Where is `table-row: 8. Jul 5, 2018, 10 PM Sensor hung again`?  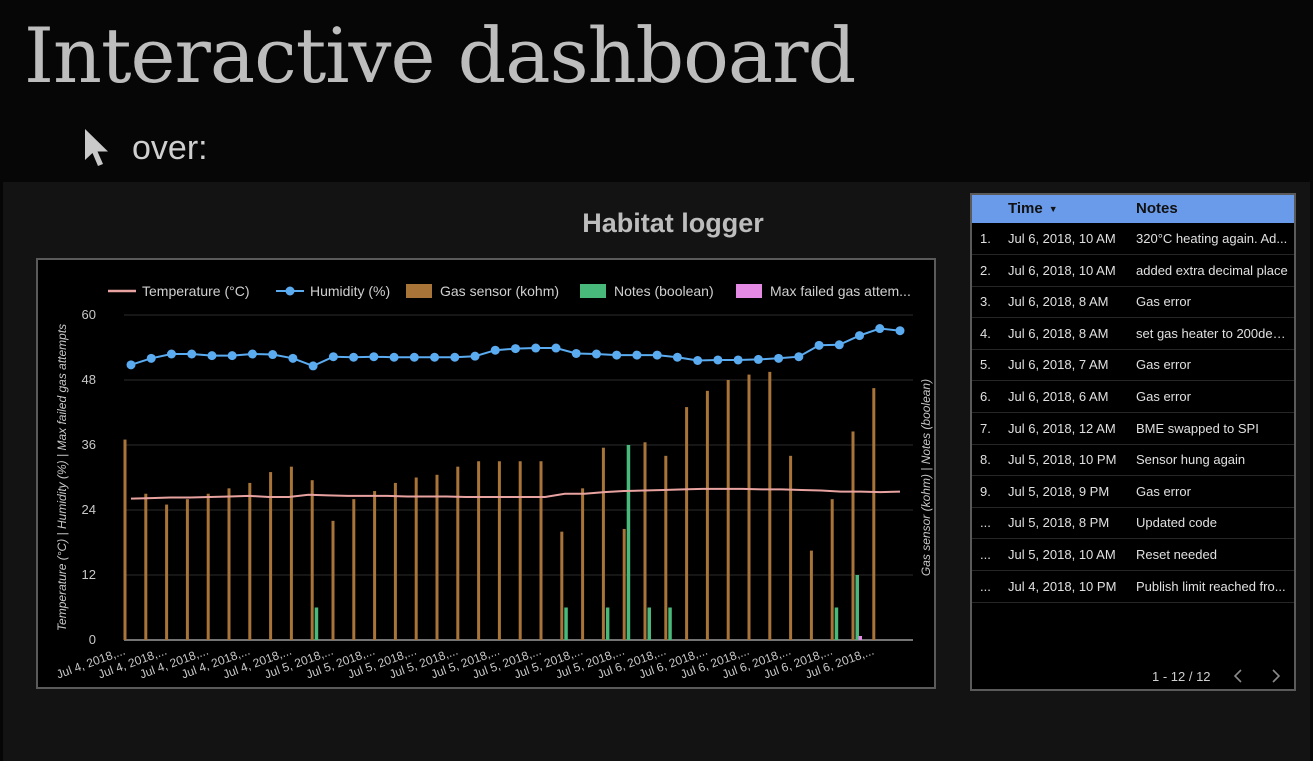
table-row: 8. Jul 5, 2018, 10 PM Sensor hung again is located at coordinates (1133, 460).